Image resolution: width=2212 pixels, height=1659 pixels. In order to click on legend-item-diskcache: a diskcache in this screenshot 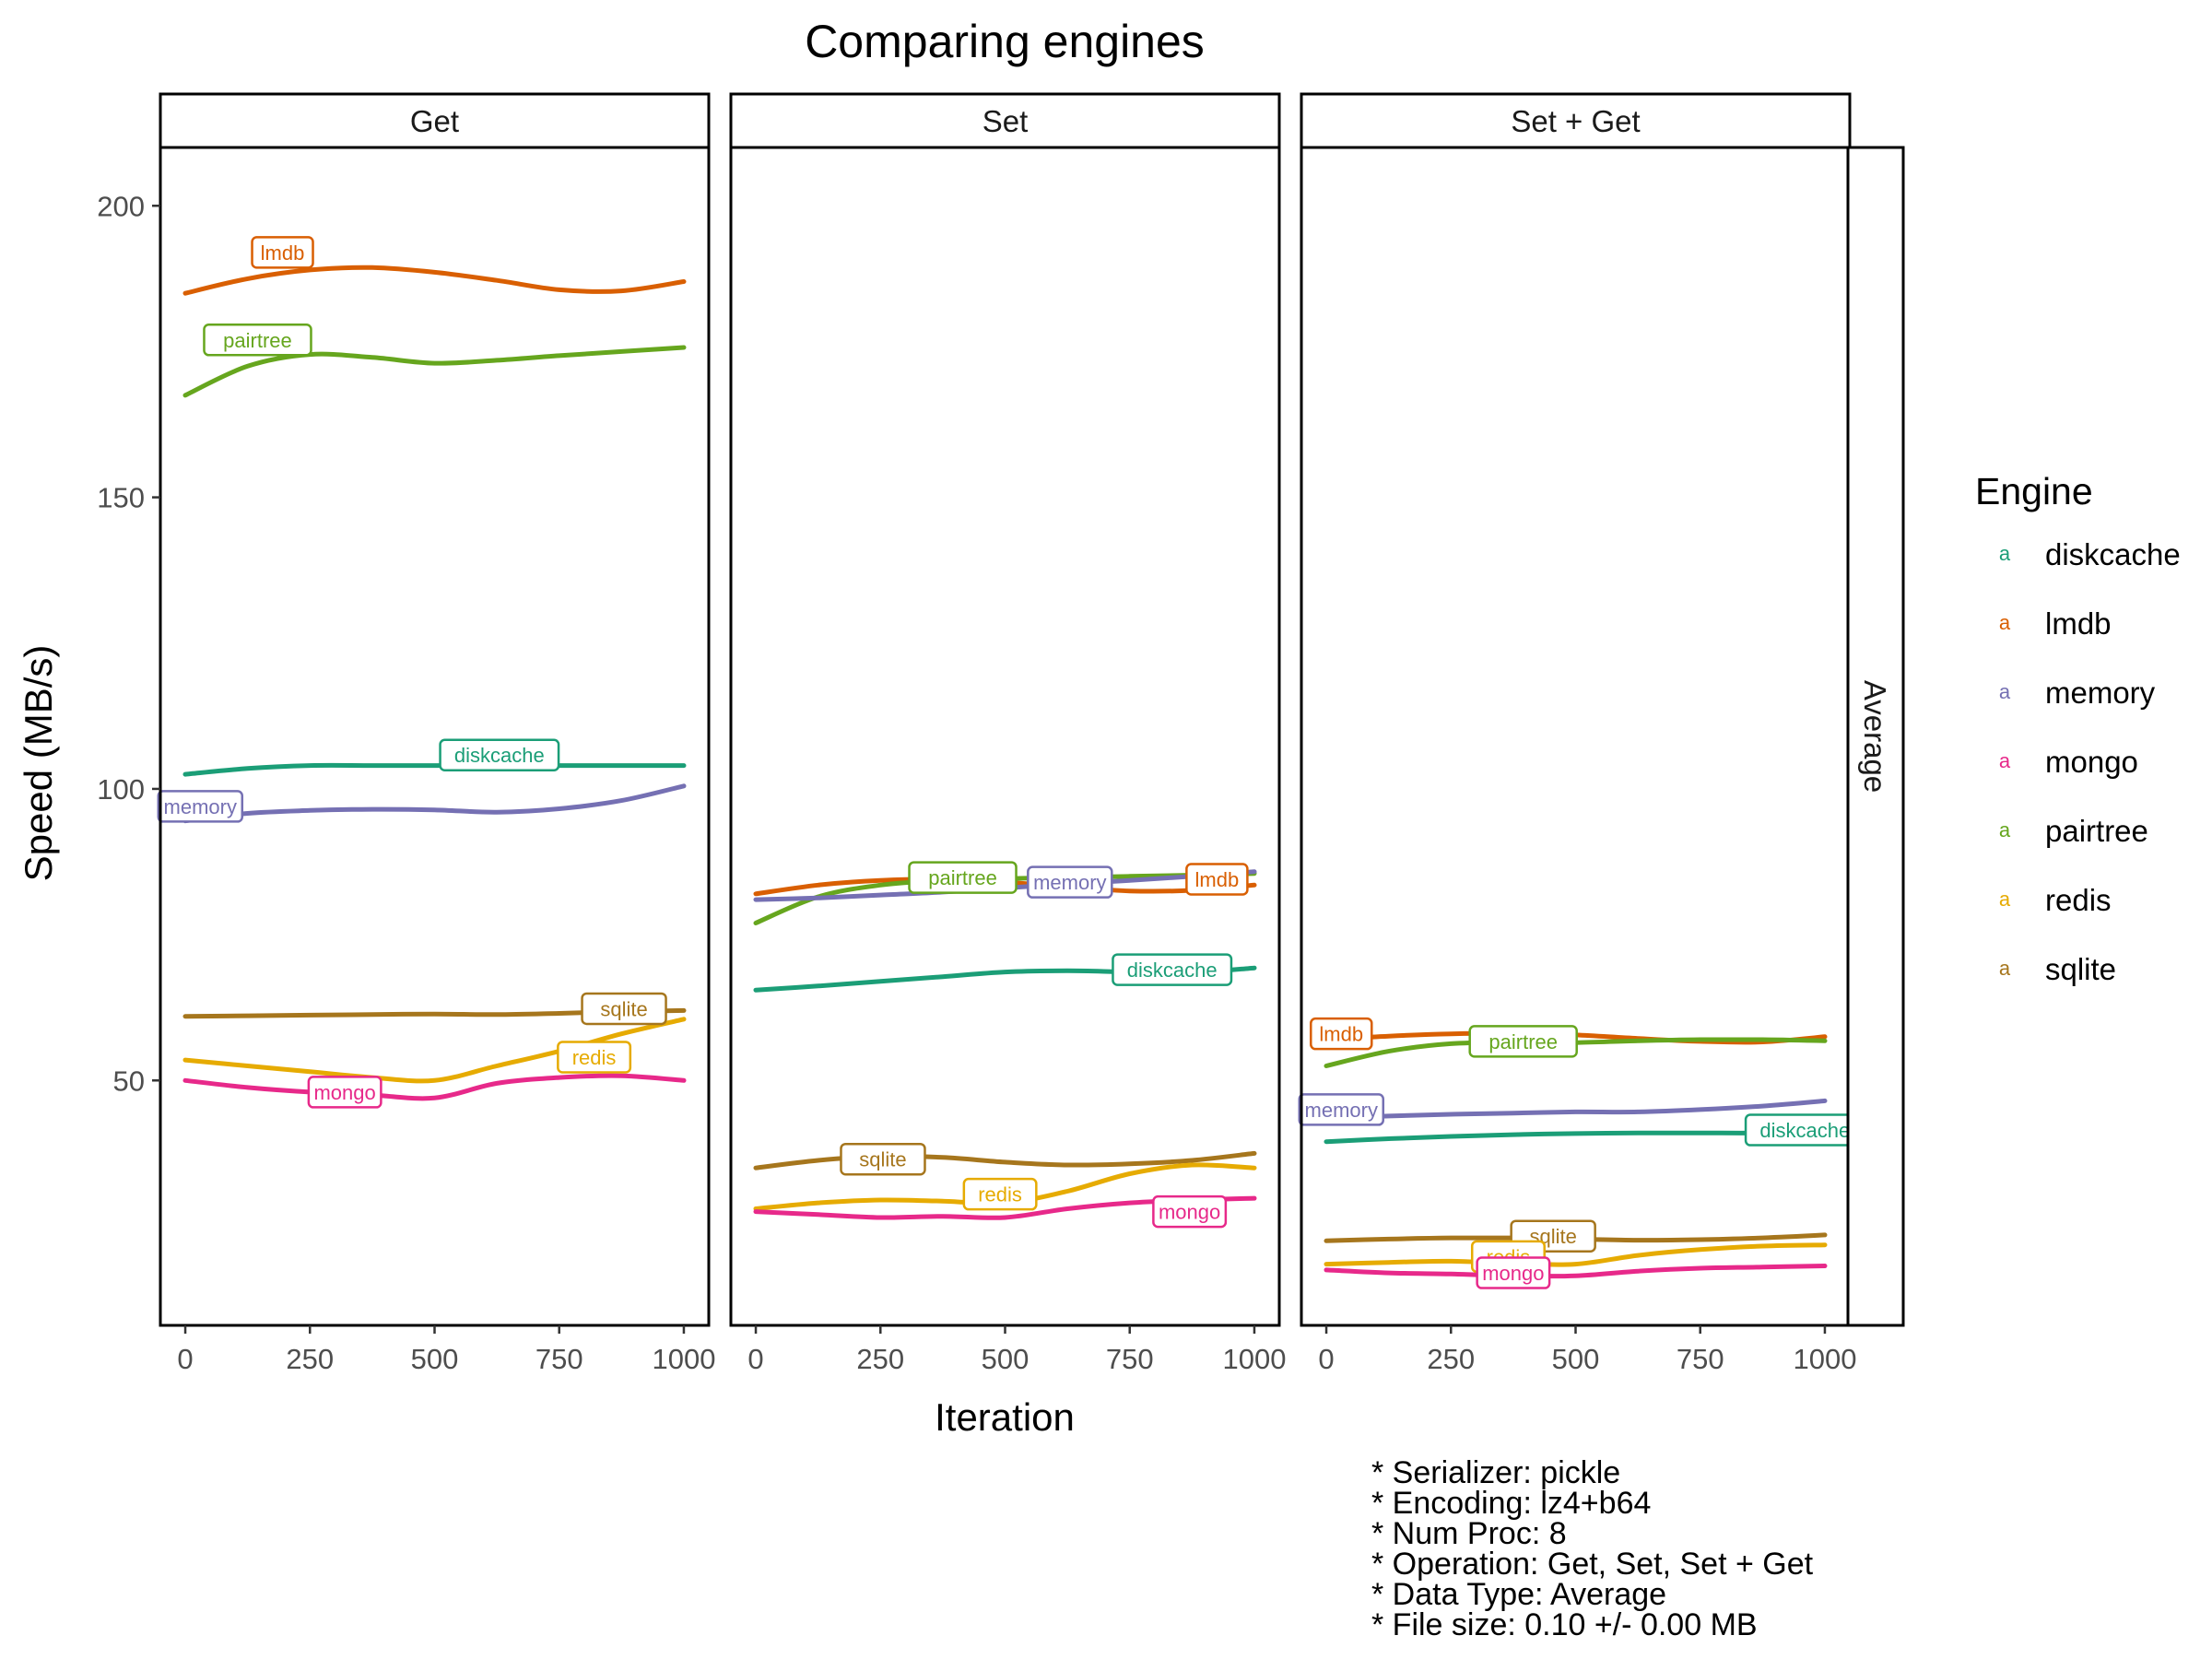, I will do `click(2090, 554)`.